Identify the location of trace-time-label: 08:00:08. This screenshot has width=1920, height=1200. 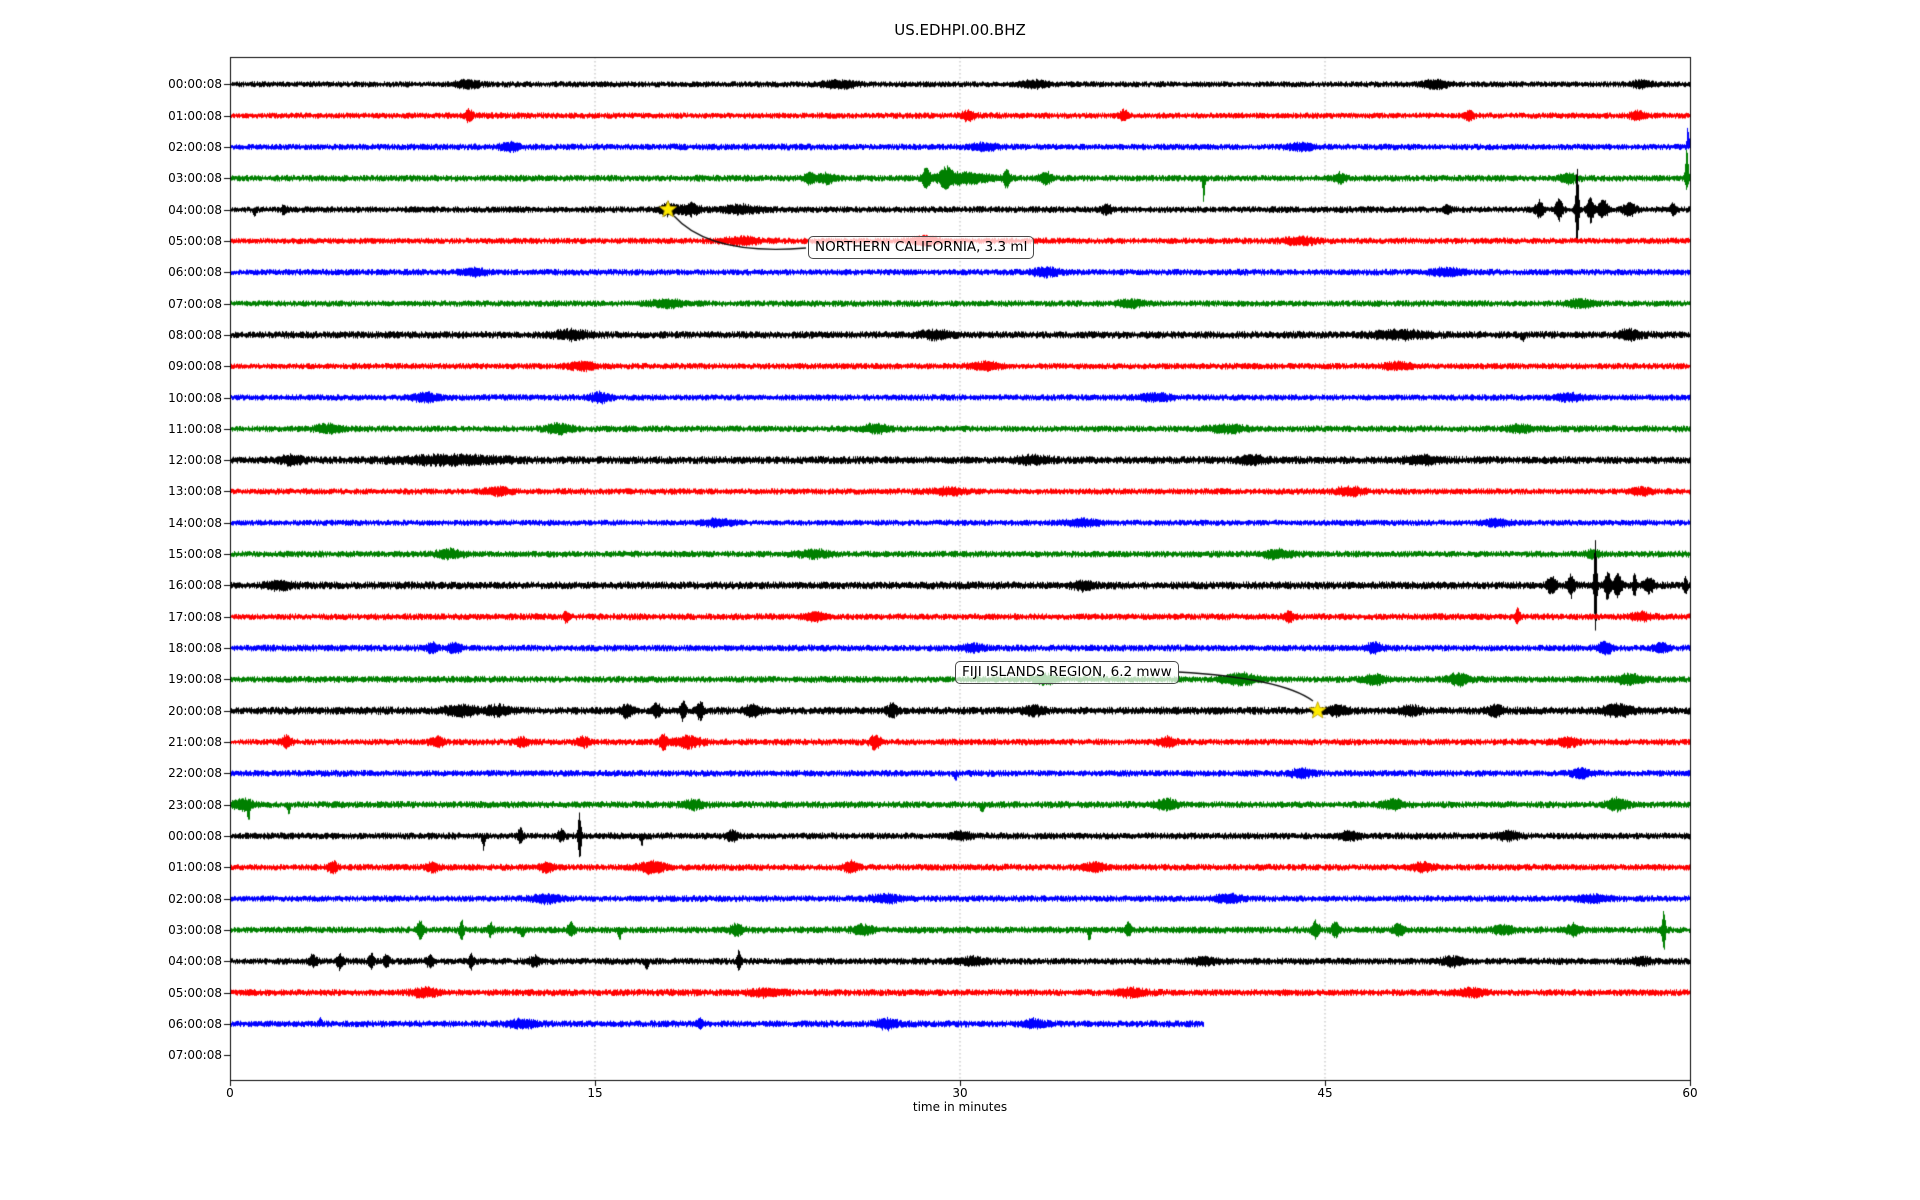
(195, 334).